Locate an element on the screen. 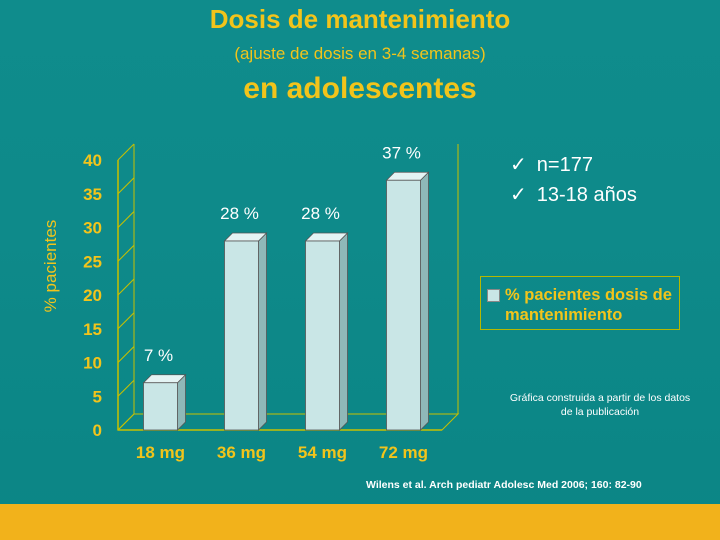  bullet-text: 13-18 años is located at coordinates (586, 195).